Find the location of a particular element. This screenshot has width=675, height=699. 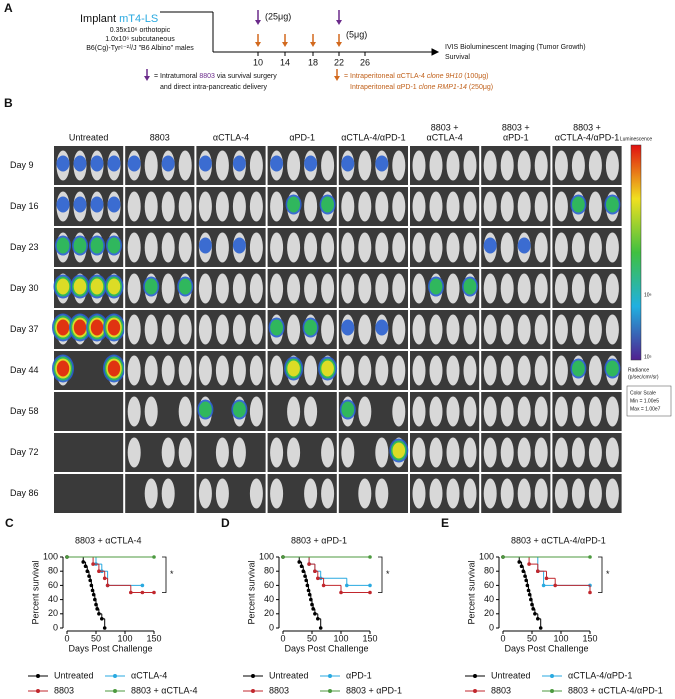

legend-part: 8803 is located at coordinates (207, 76).